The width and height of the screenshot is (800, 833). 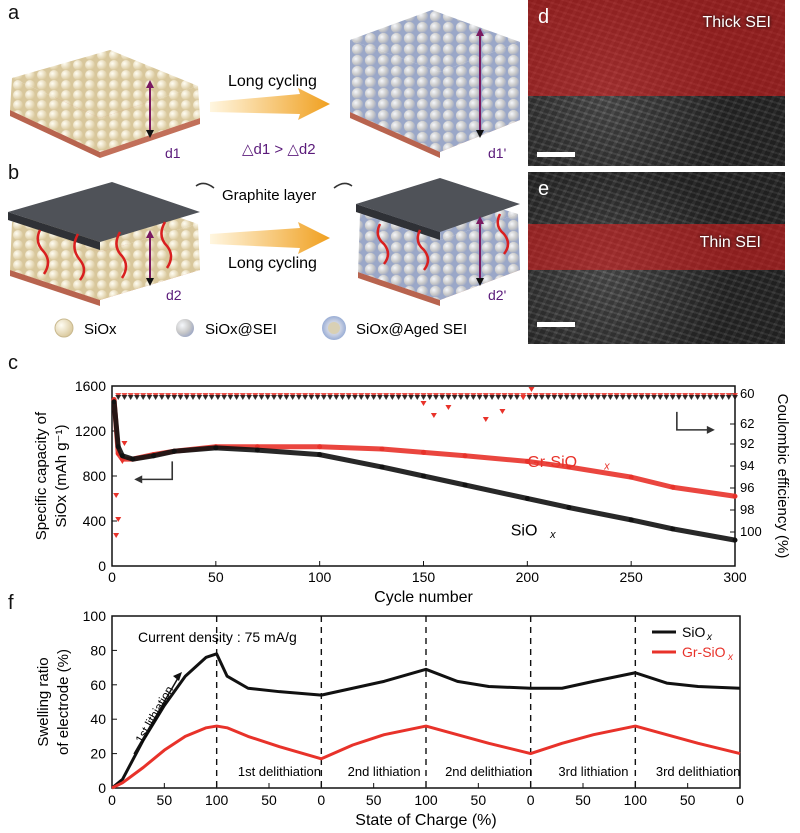 What do you see at coordinates (100, 329) in the screenshot?
I see `legend-siox: SiOx` at bounding box center [100, 329].